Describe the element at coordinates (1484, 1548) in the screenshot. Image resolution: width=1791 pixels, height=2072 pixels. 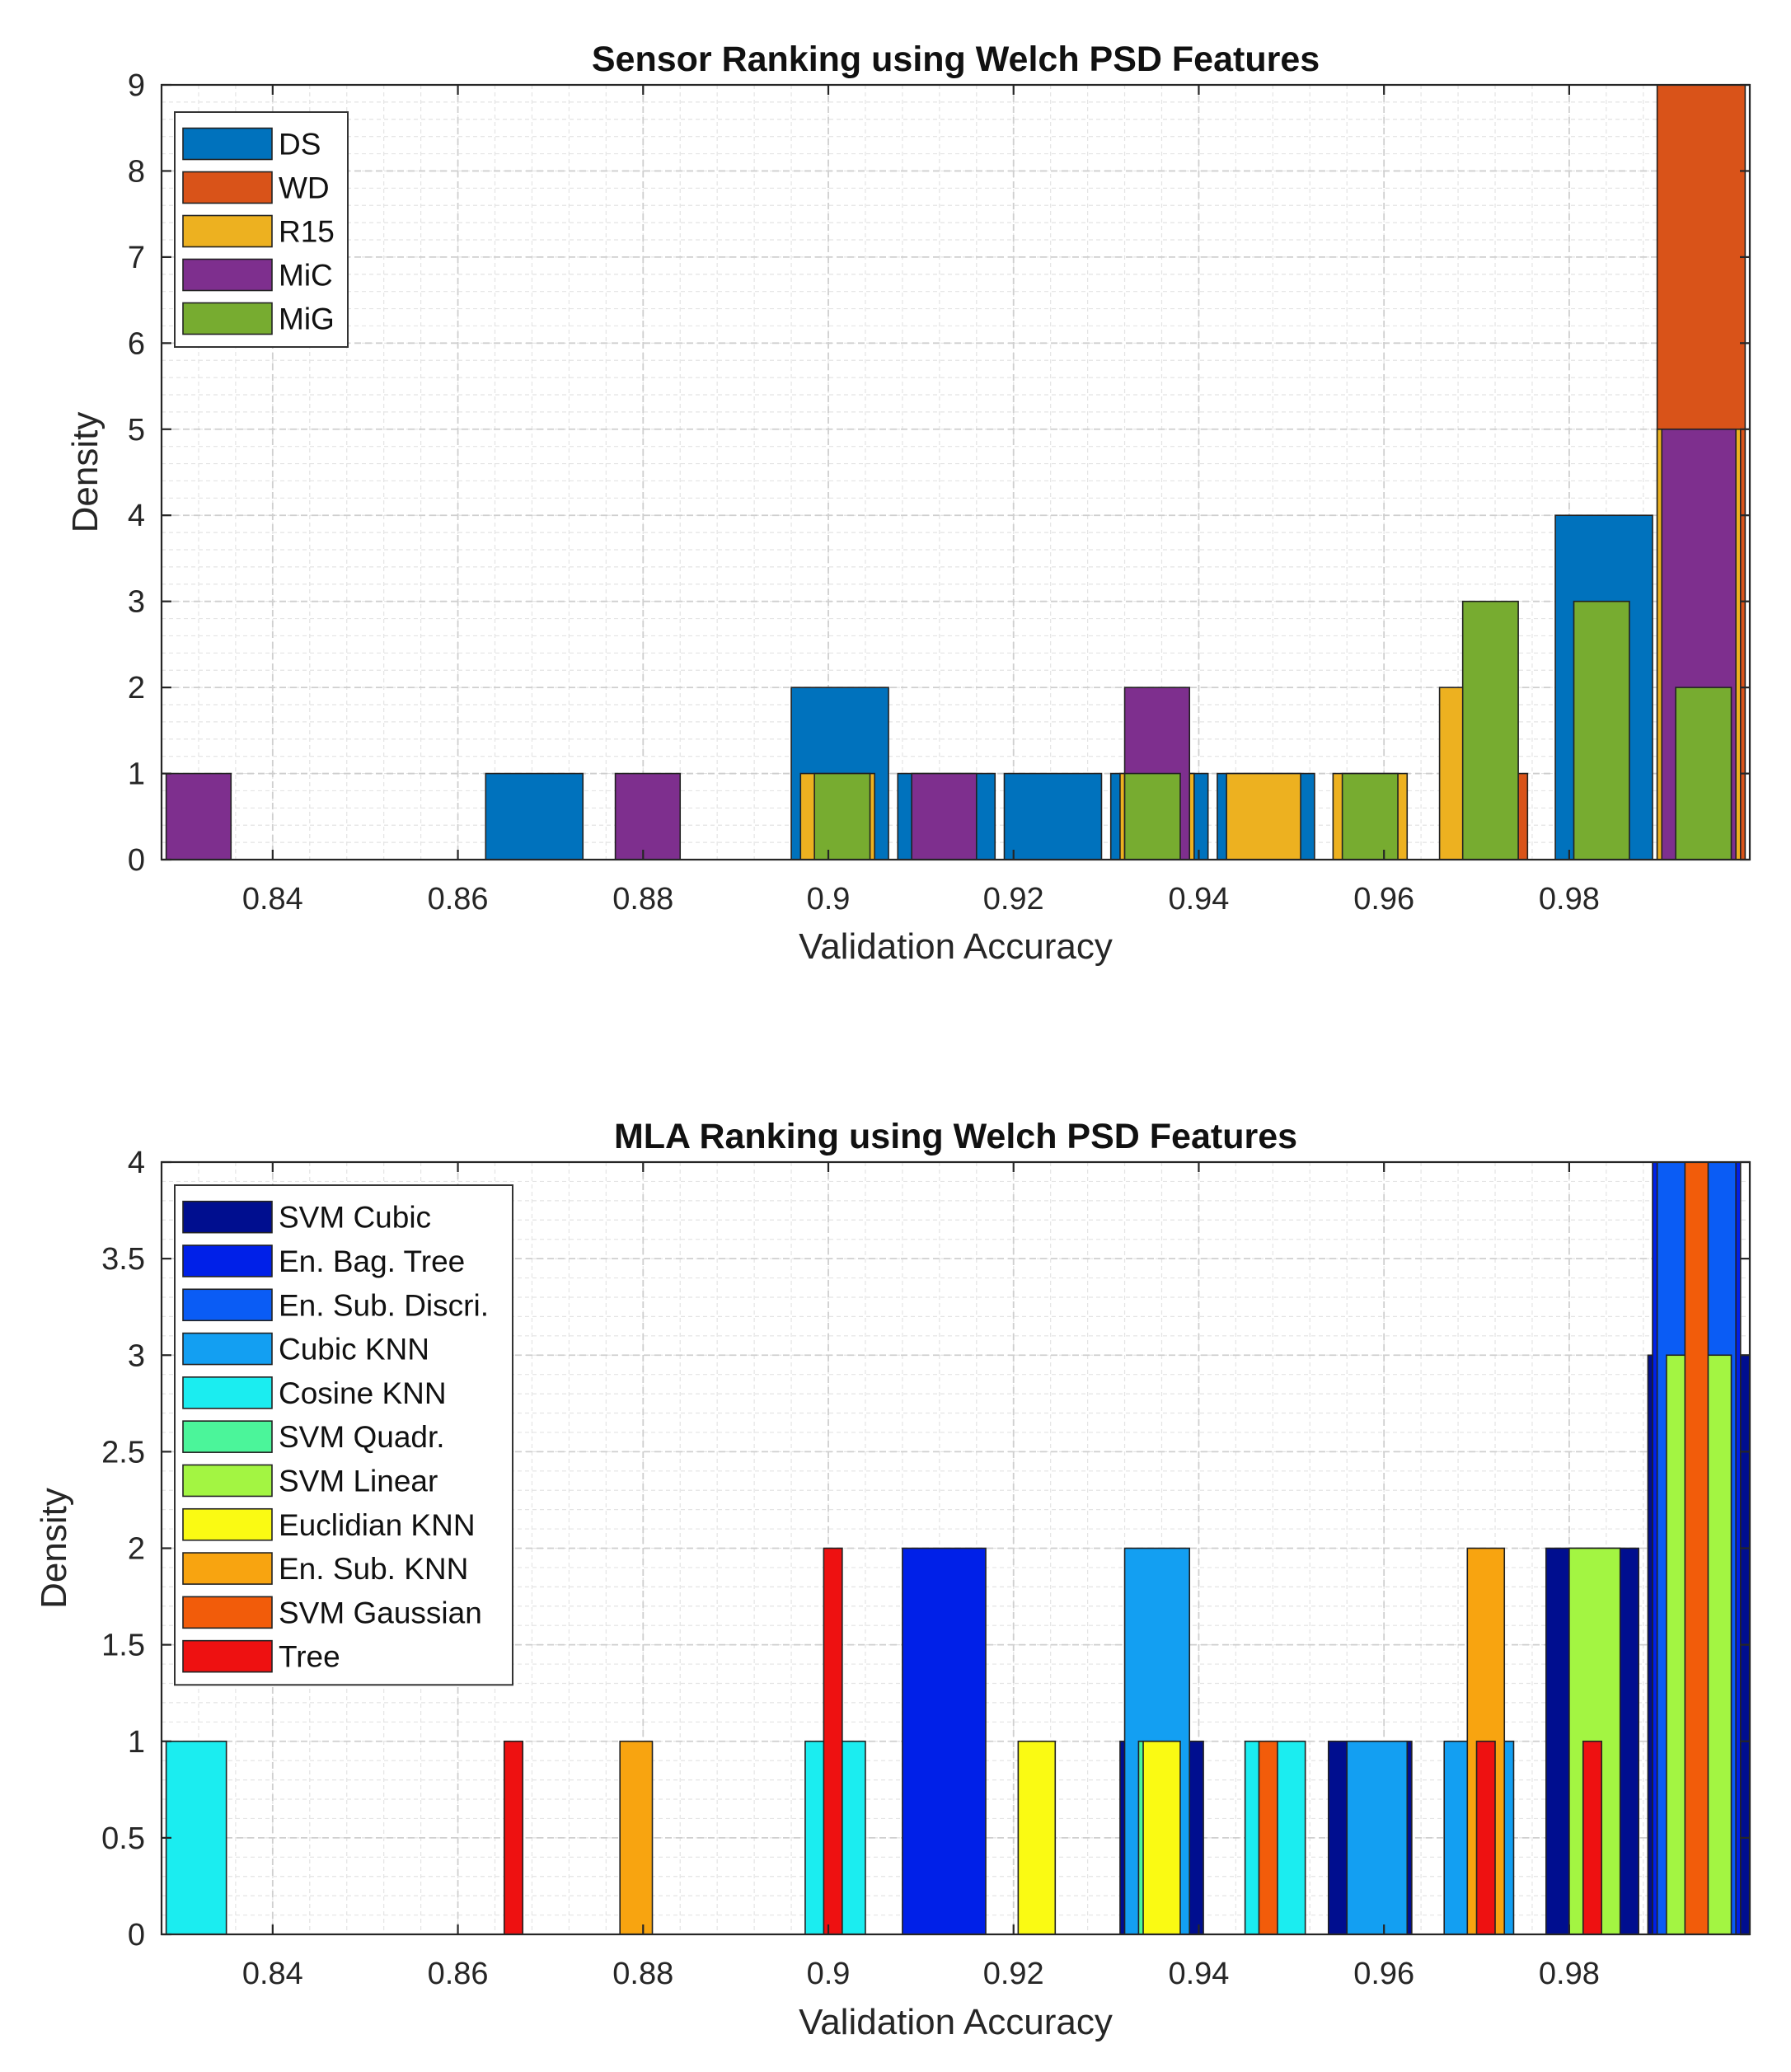
I see `mla-series-svm-gaussian` at that location.